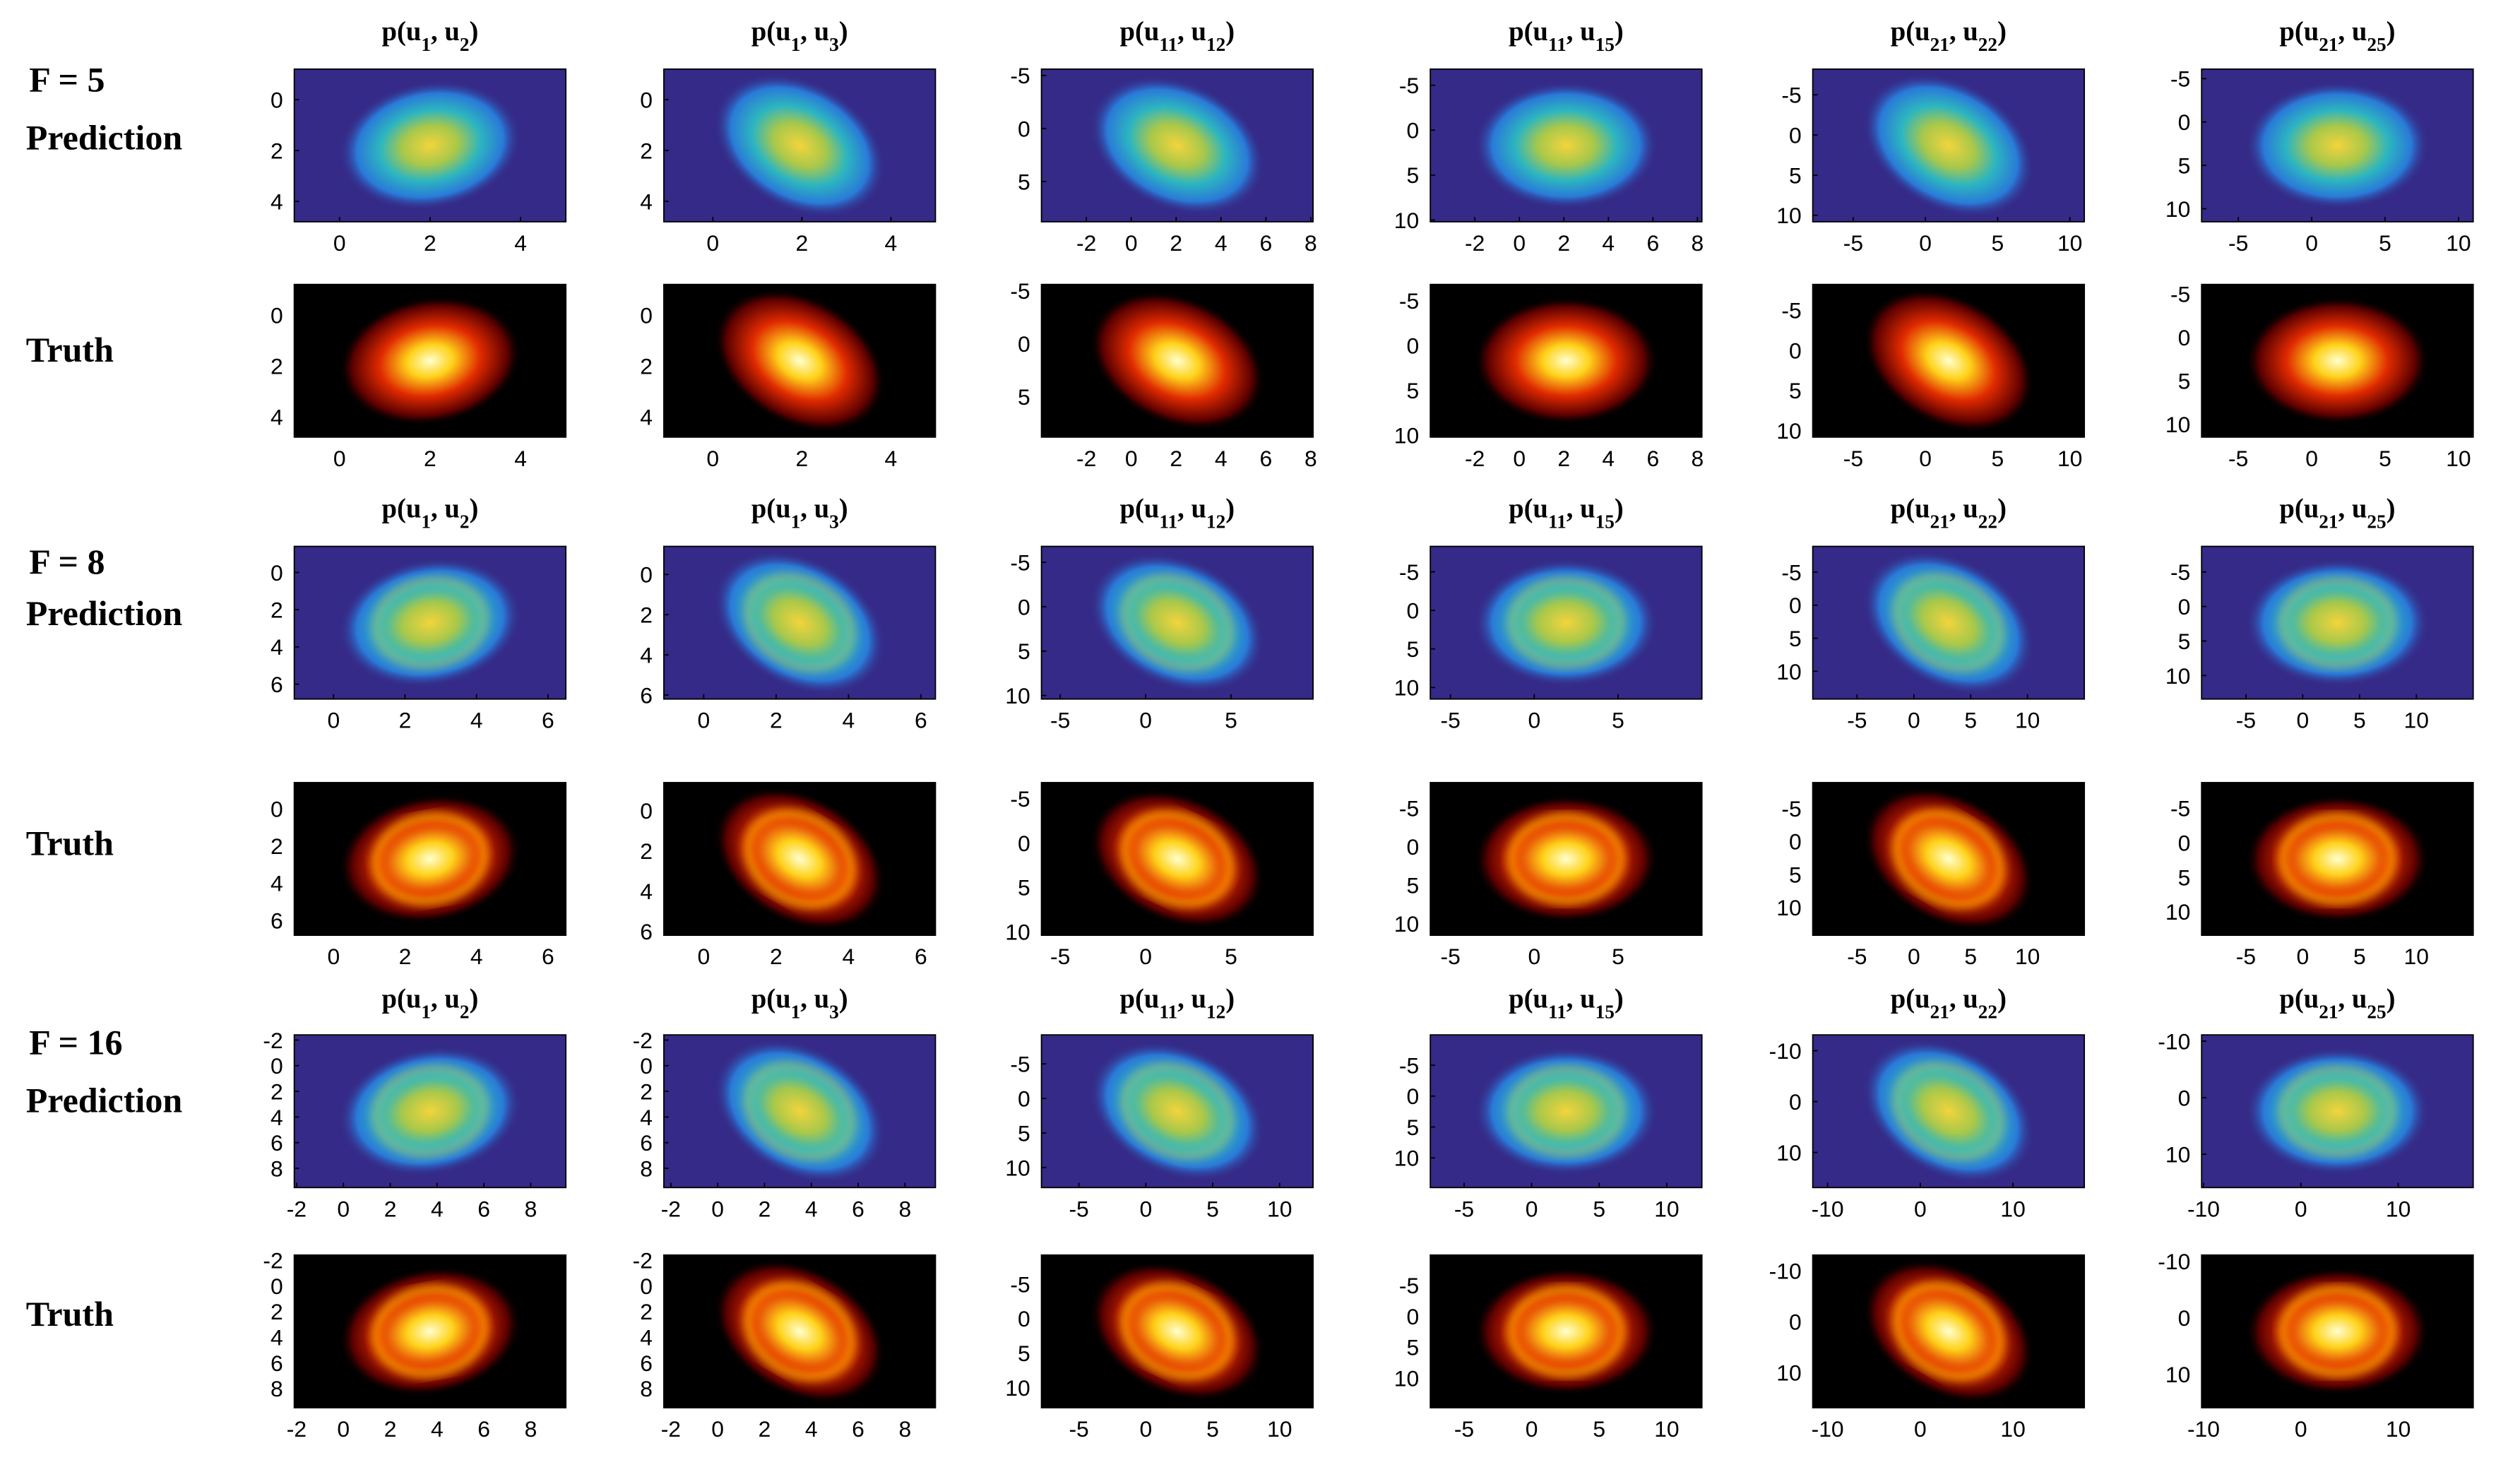 Image resolution: width=2520 pixels, height=1472 pixels. Describe the element at coordinates (465, 1011) in the screenshot. I see `title-part: 2` at that location.